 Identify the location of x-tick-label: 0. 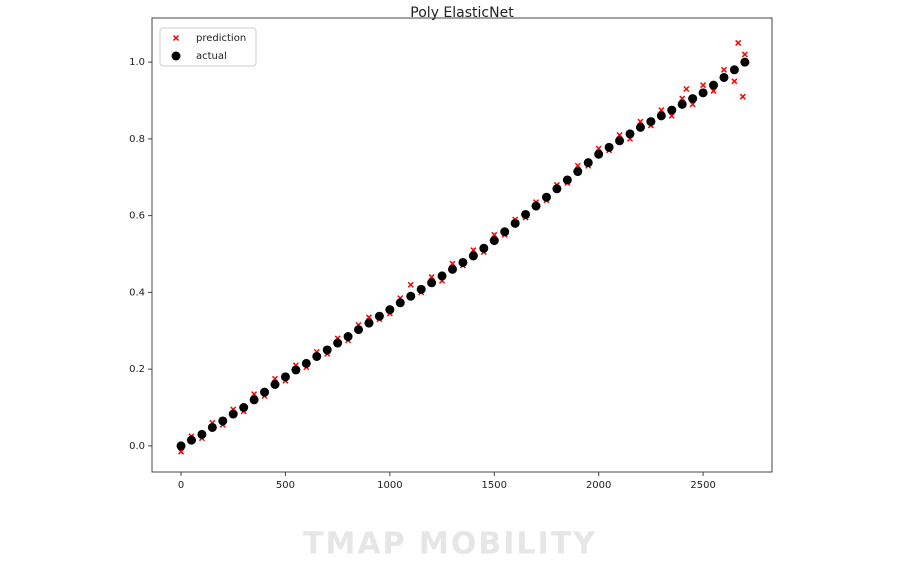
(181, 485).